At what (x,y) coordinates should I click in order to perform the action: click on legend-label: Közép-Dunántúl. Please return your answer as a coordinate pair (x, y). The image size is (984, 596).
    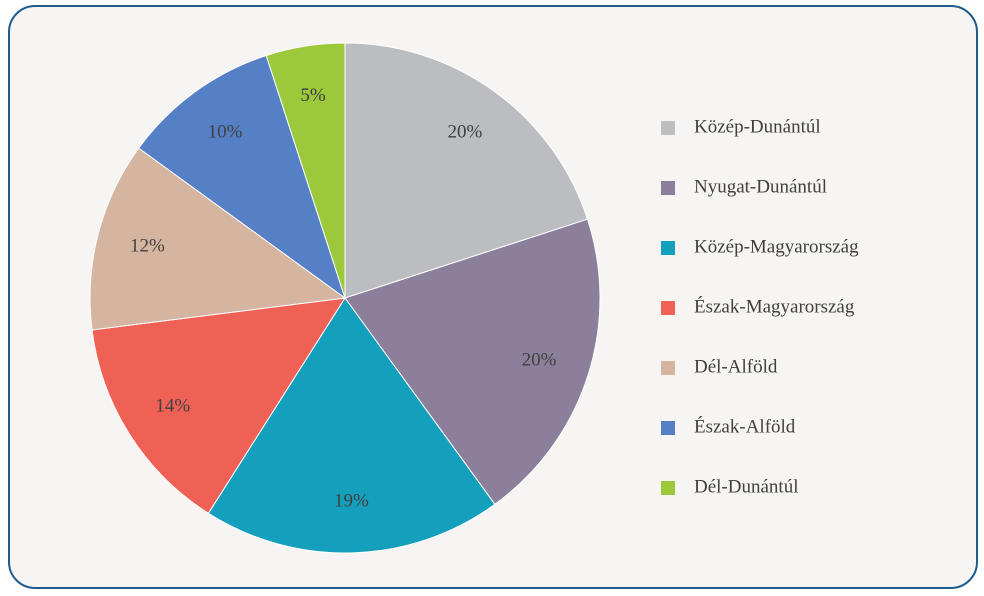
    Looking at the image, I should click on (757, 126).